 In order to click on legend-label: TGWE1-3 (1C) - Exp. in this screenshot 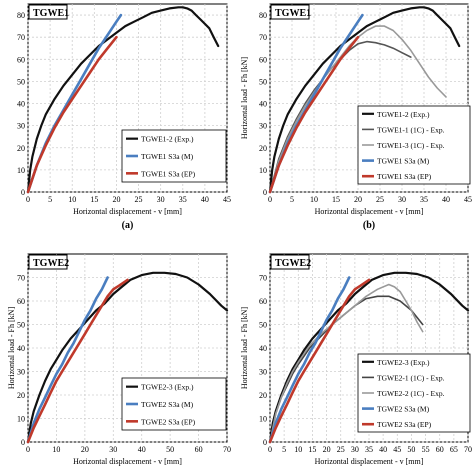, I will do `click(411, 145)`.